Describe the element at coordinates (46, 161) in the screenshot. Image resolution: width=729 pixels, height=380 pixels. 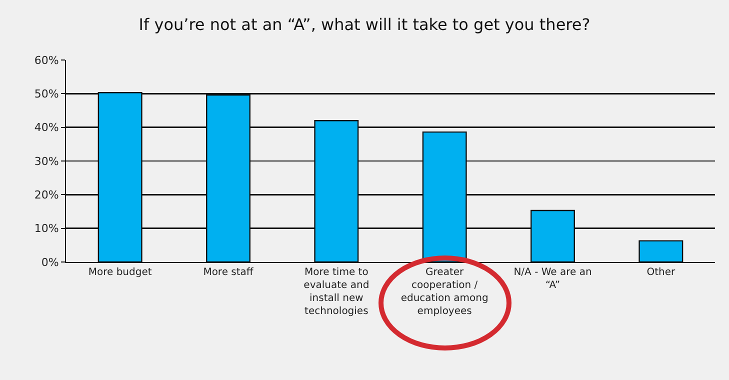
I see `y-tick-label: 30%` at that location.